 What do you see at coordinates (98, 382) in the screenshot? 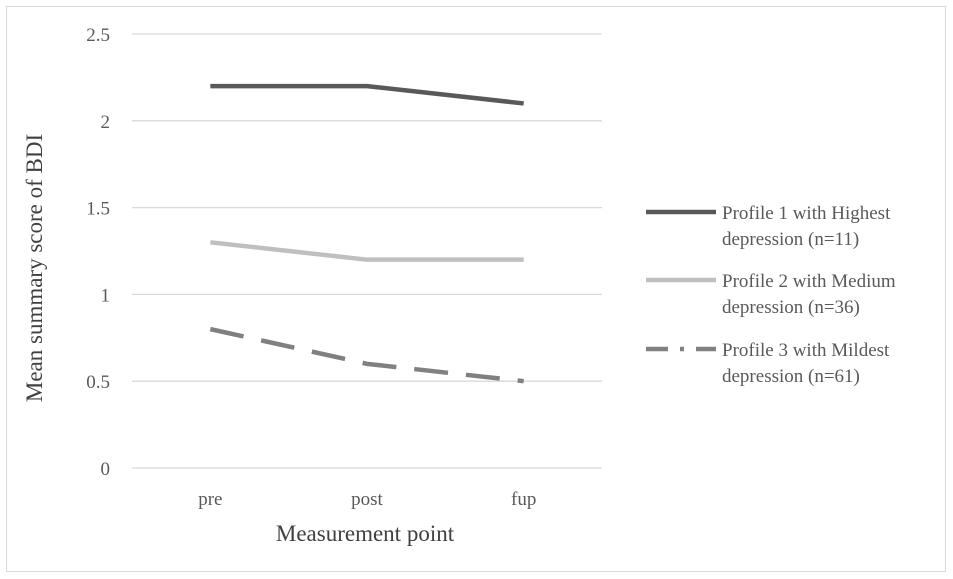
I see `y-tick-label: 0.5` at bounding box center [98, 382].